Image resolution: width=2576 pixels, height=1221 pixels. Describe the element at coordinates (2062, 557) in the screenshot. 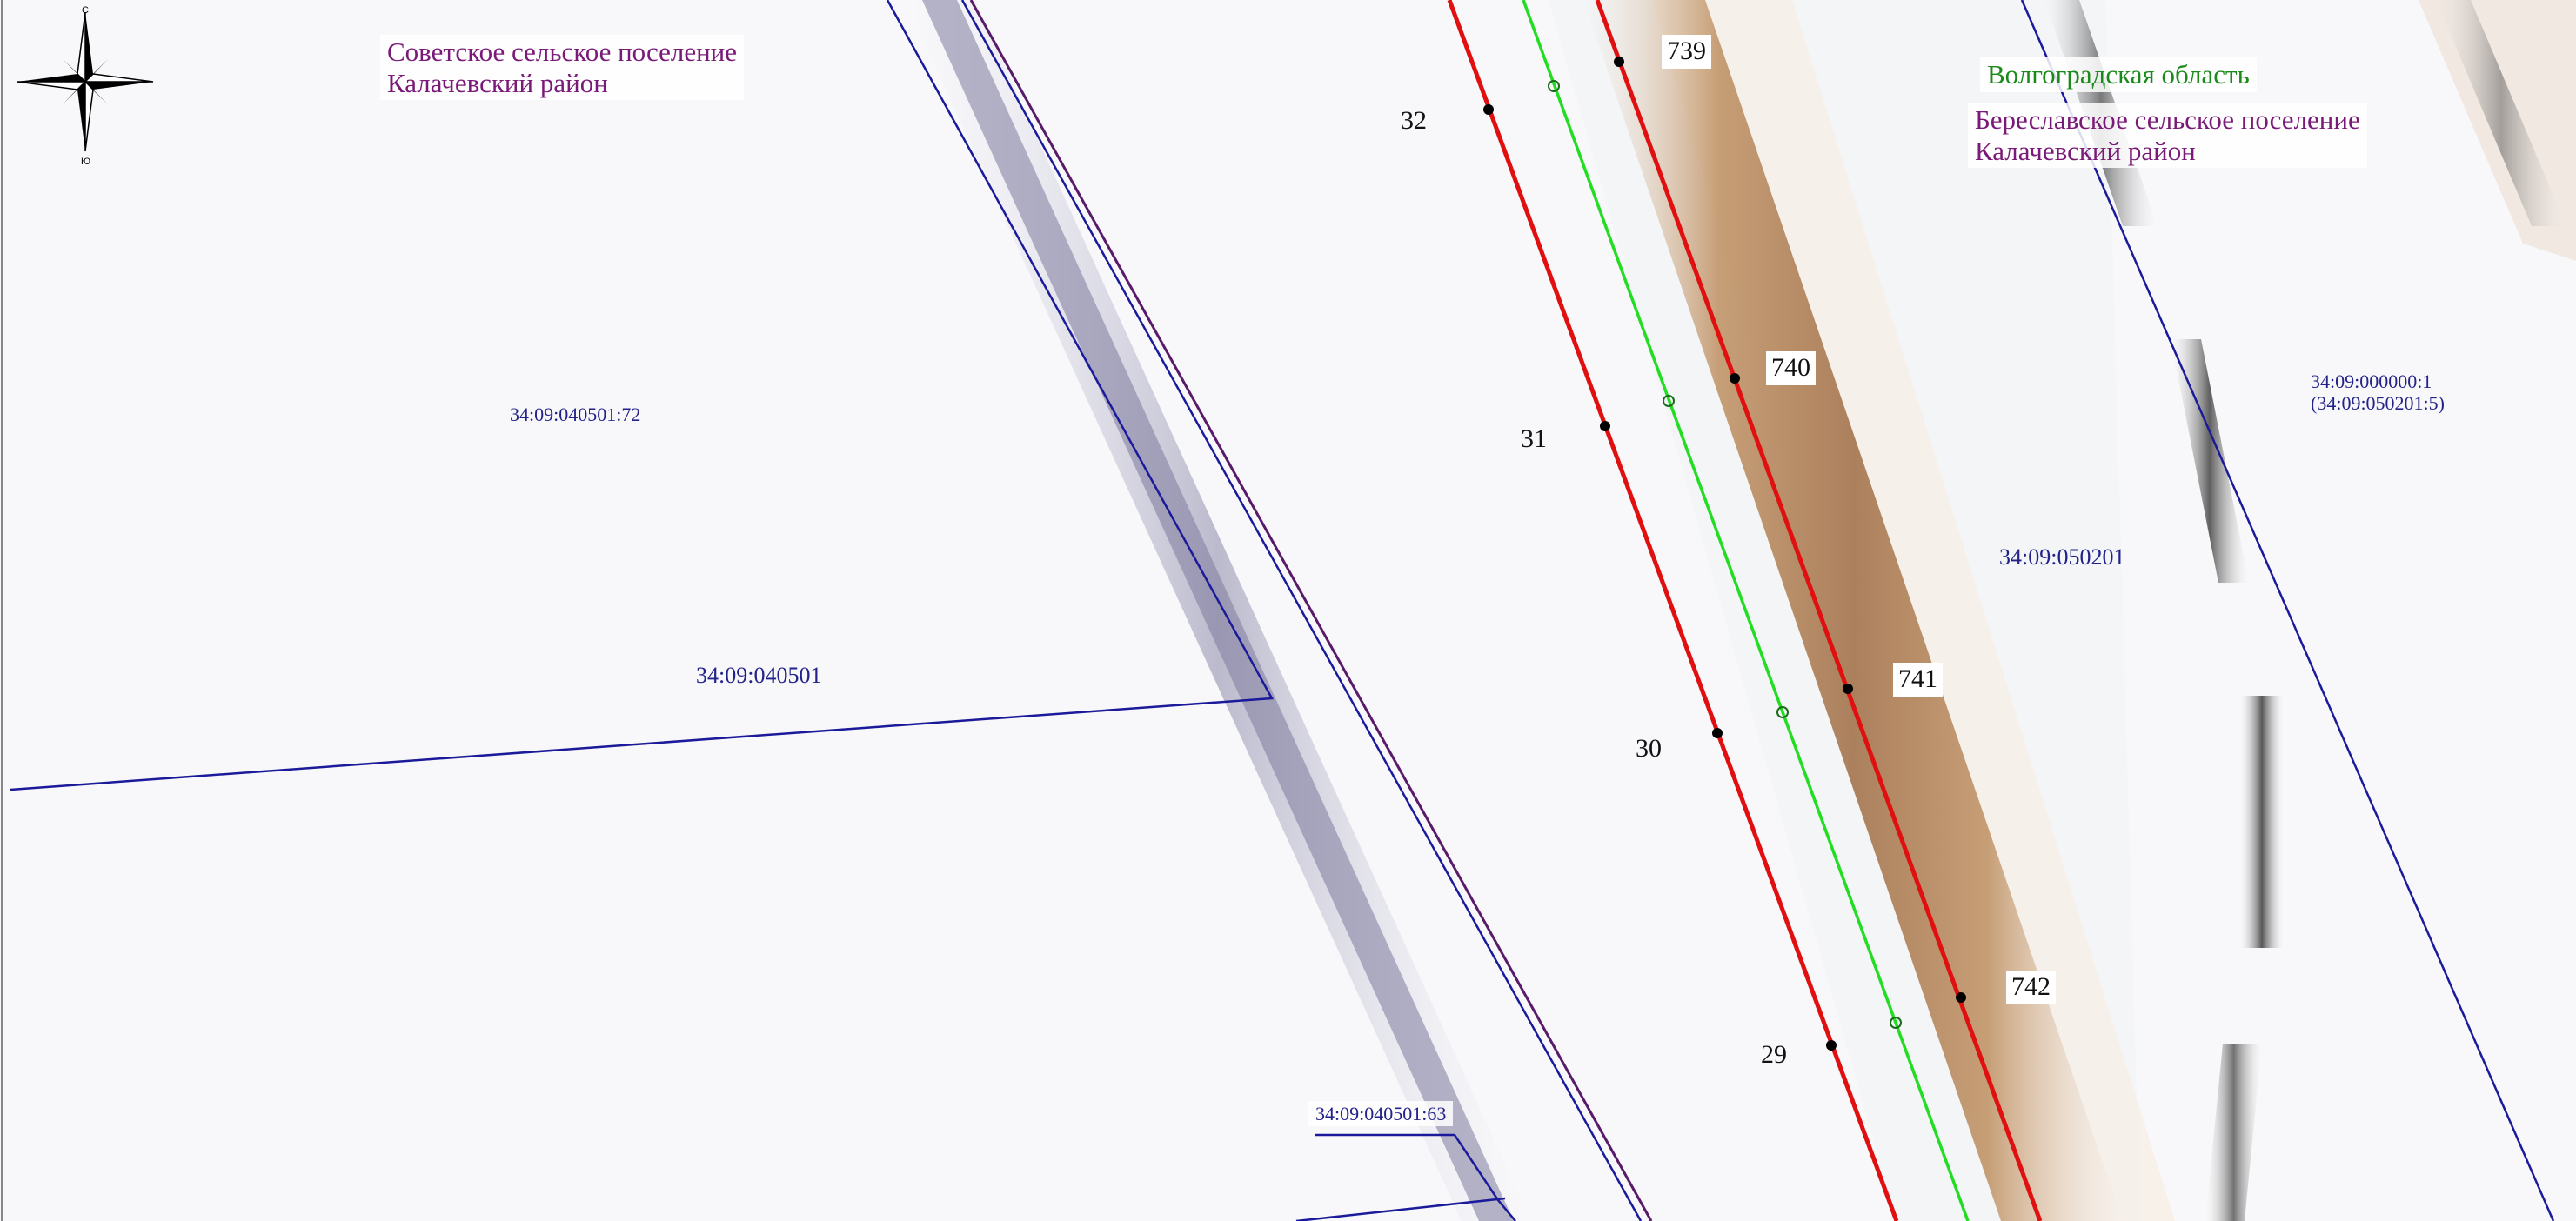

I see `parcel-label-050201: 34:09:050201` at that location.